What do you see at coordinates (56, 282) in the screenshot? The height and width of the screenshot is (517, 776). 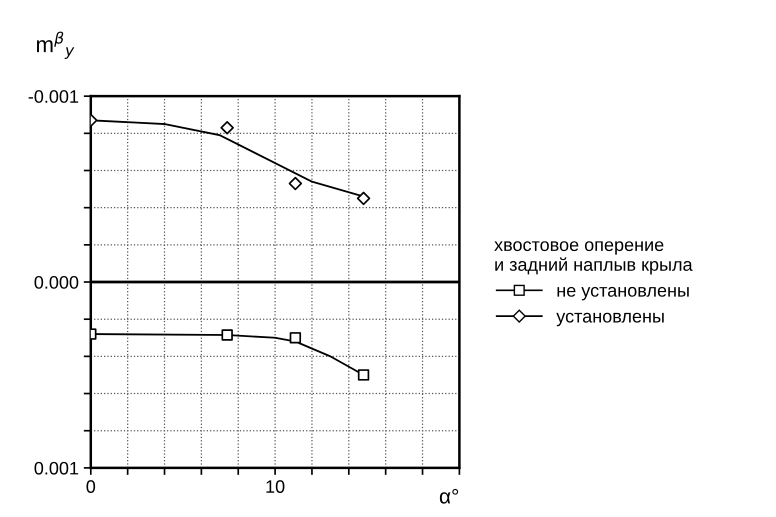 I see `y-tick-label: 0.000` at bounding box center [56, 282].